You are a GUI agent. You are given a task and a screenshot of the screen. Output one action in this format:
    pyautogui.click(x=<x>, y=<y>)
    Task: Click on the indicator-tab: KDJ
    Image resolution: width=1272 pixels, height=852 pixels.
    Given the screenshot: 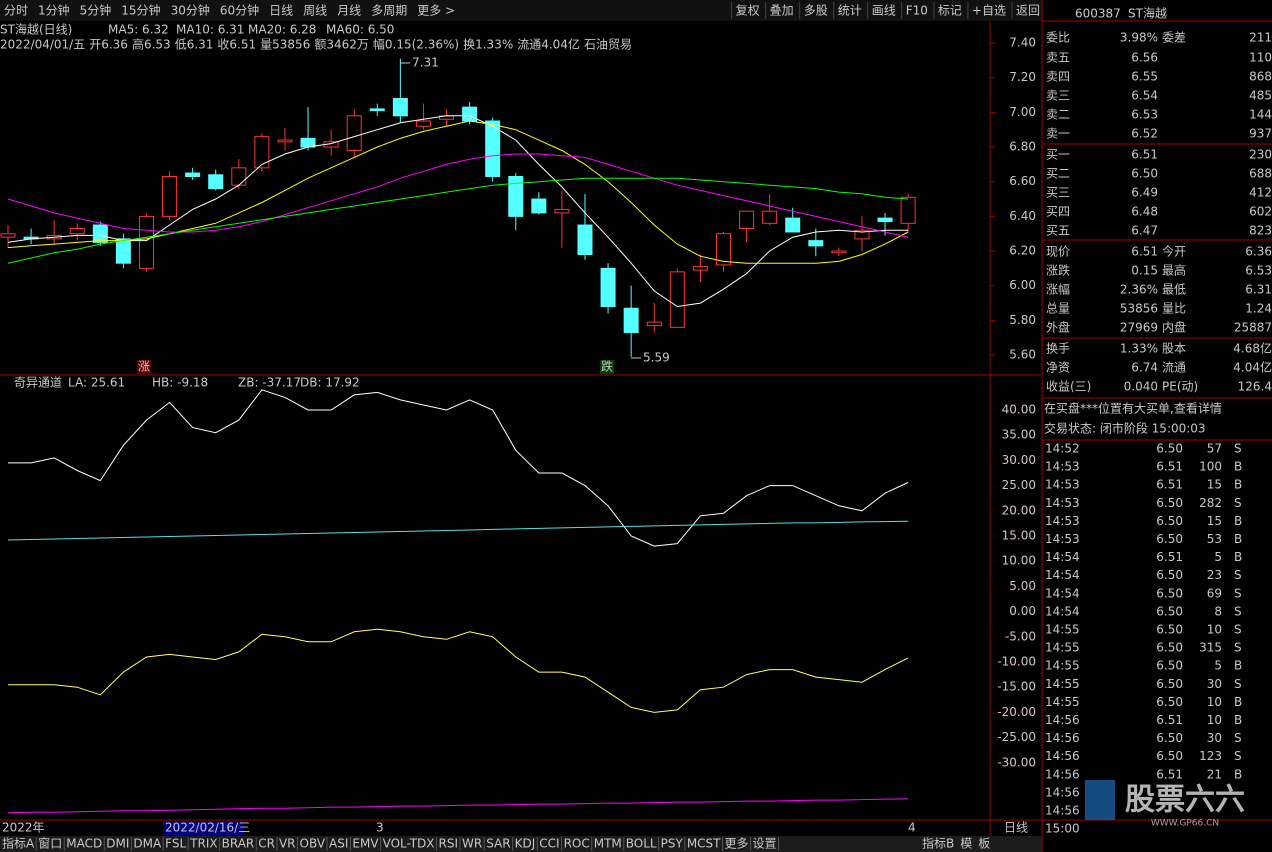 What is the action you would take?
    pyautogui.click(x=525, y=844)
    